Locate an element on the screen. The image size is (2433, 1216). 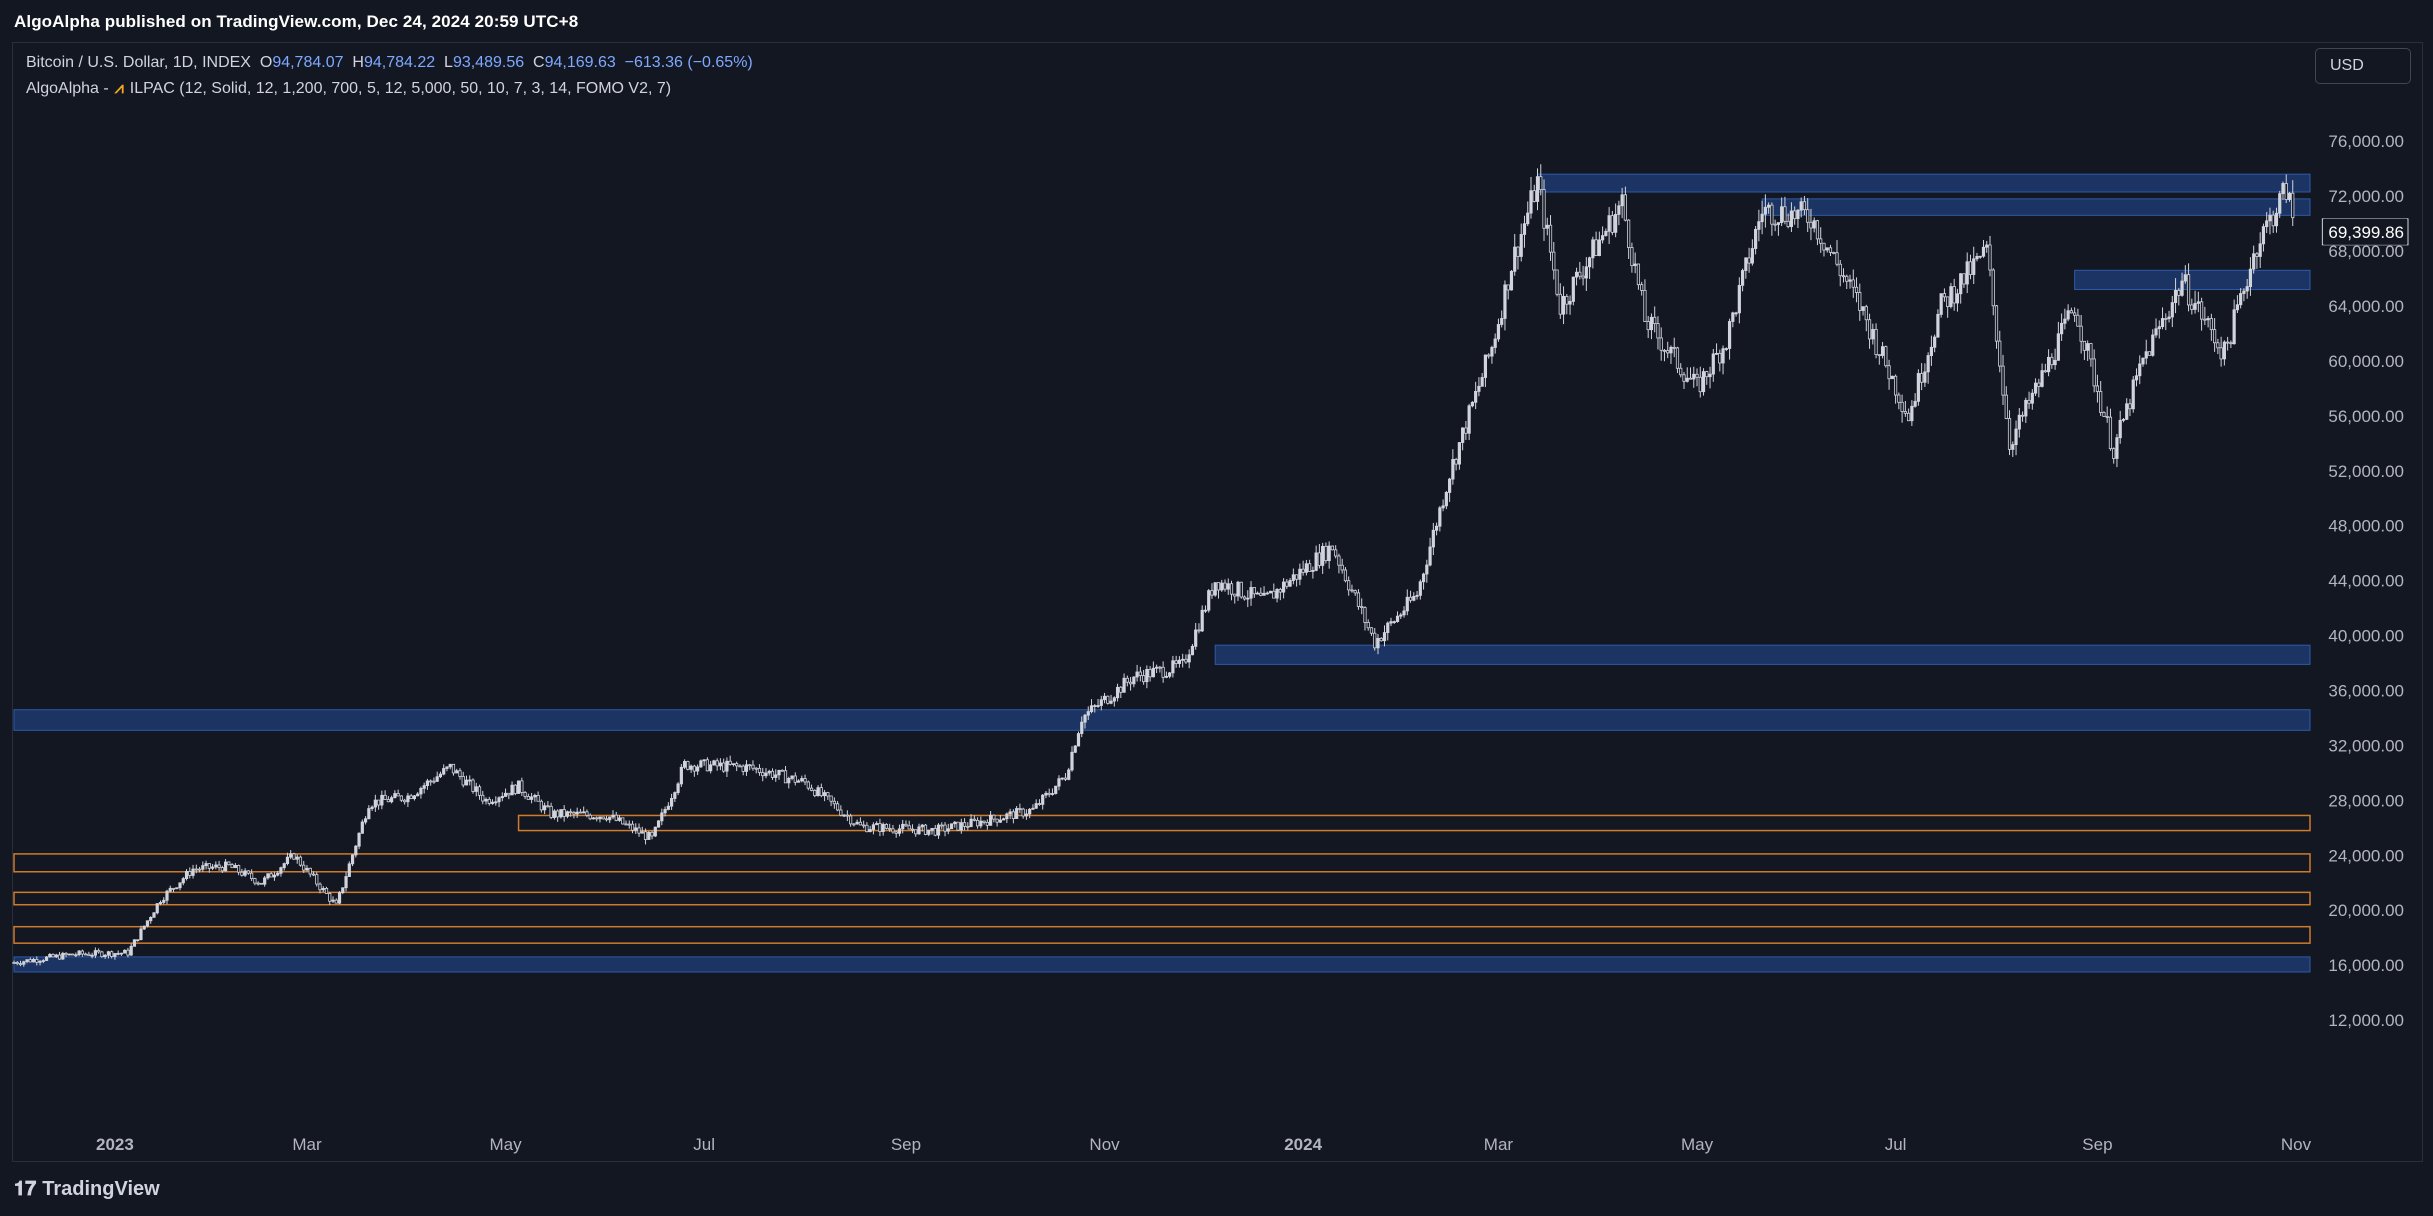
close-value: 94,169.63 is located at coordinates (580, 62).